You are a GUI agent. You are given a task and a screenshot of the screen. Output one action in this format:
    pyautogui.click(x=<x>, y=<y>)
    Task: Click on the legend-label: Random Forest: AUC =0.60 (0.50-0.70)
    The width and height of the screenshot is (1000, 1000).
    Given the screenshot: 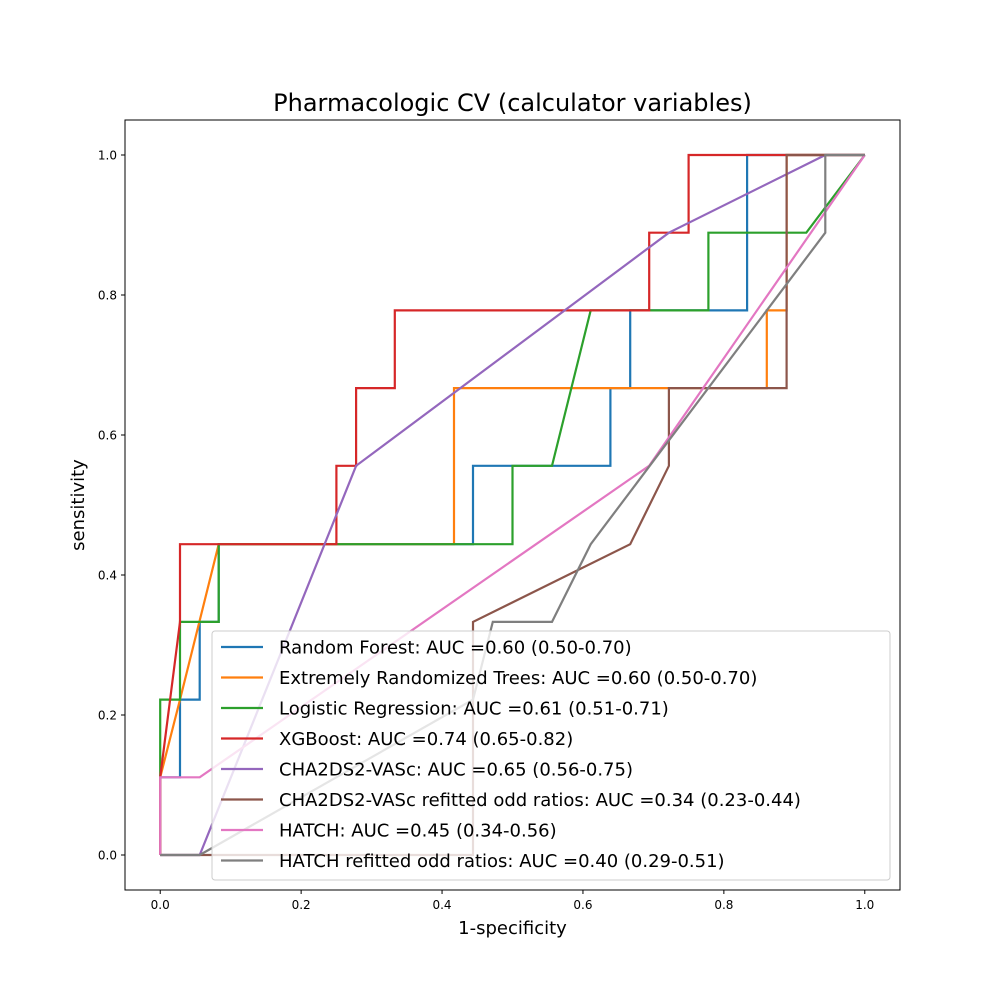 What is the action you would take?
    pyautogui.click(x=455, y=648)
    